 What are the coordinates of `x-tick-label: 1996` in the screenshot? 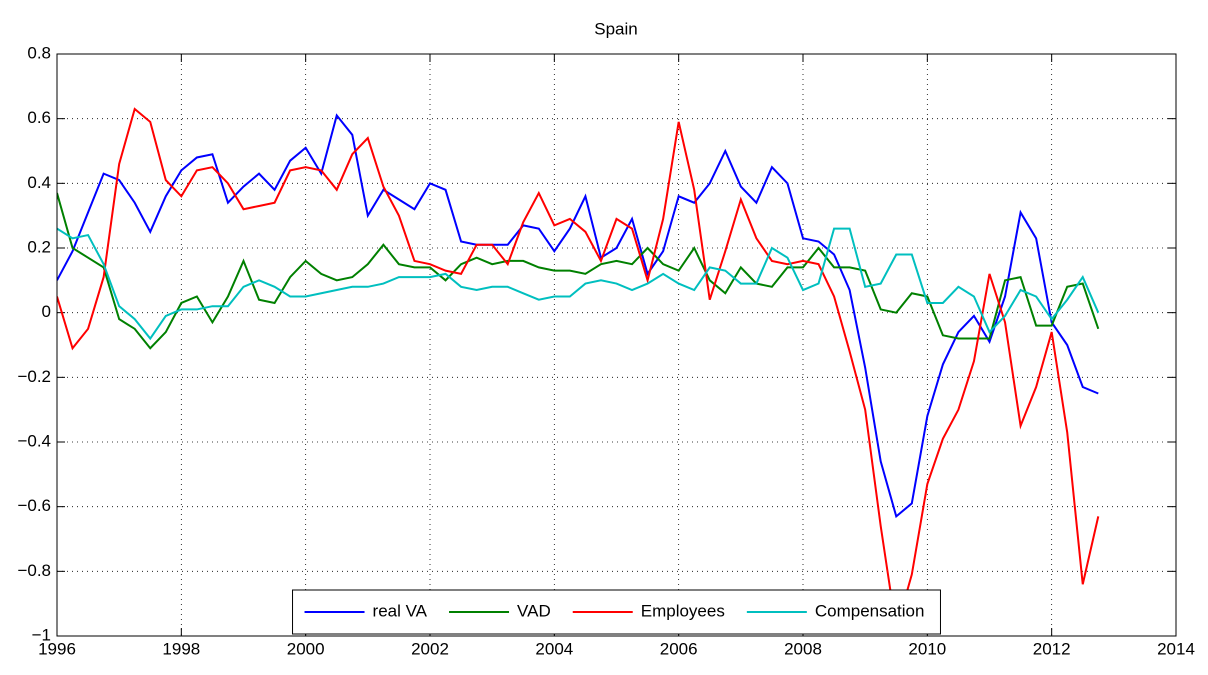 It's located at (57, 648).